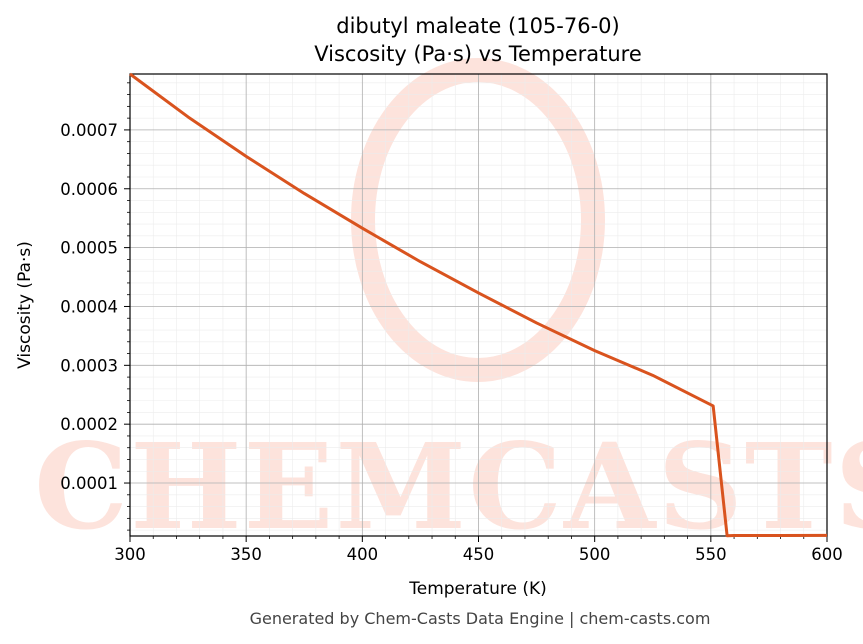 Image resolution: width=863 pixels, height=644 pixels. What do you see at coordinates (477, 589) in the screenshot?
I see `x-axis-label: Temperature (K)` at bounding box center [477, 589].